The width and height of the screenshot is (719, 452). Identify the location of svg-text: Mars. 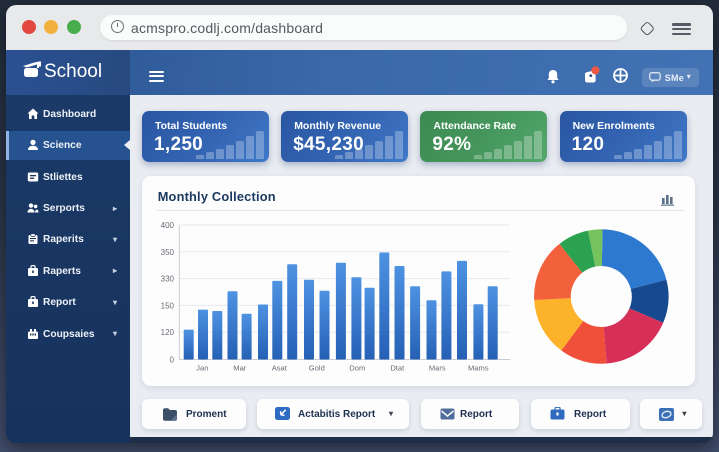
(437, 368).